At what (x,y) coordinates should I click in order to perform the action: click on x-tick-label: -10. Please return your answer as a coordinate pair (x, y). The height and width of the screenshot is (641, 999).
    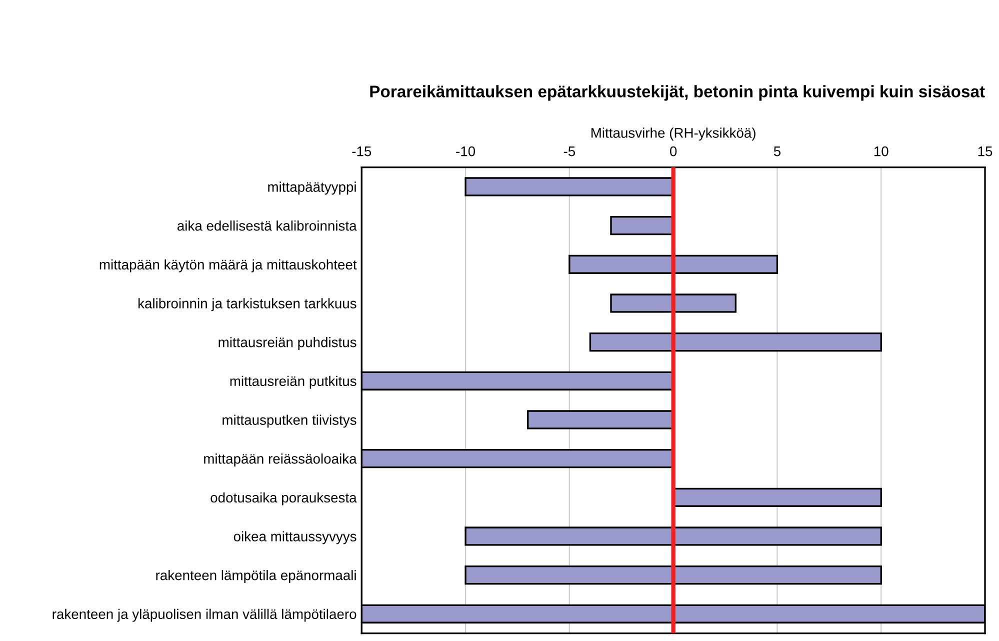
    Looking at the image, I should click on (466, 151).